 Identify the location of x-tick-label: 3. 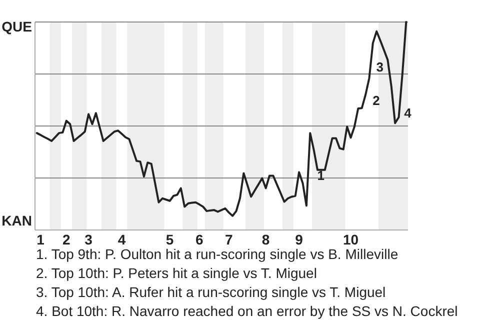
(88, 240).